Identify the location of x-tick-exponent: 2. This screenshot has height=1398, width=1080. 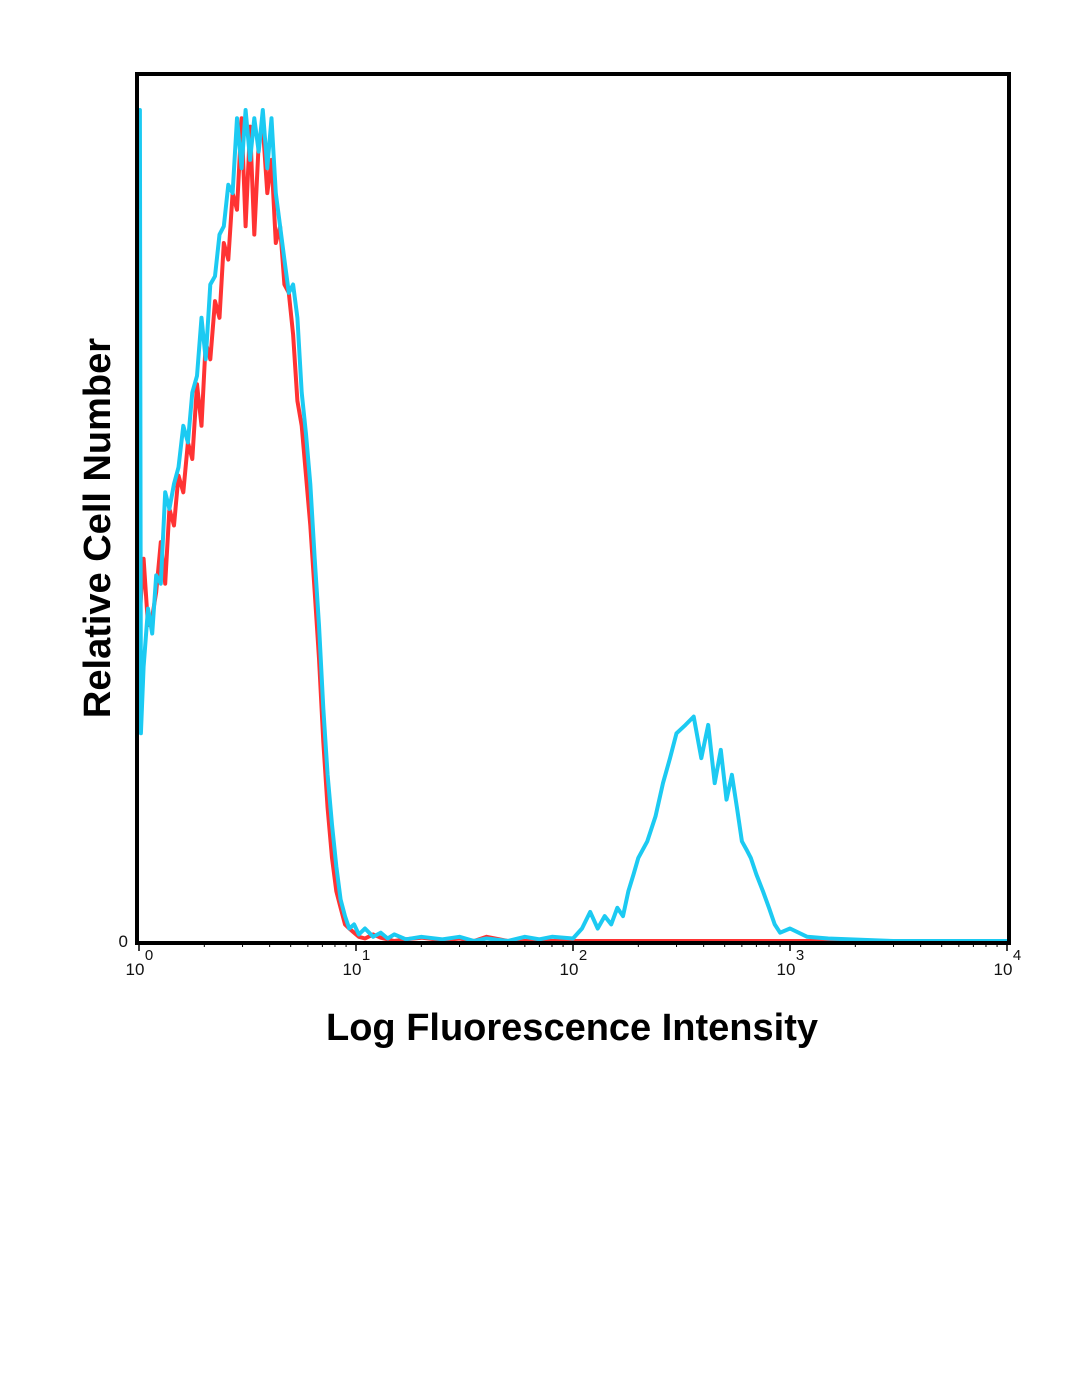
(583, 955).